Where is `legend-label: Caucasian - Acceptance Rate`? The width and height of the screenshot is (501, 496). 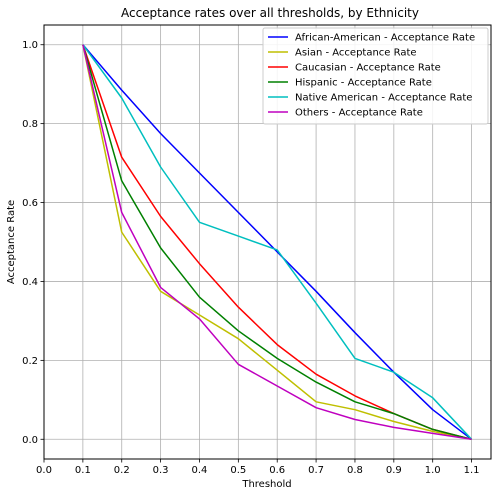
legend-label: Caucasian - Acceptance Rate is located at coordinates (368, 68).